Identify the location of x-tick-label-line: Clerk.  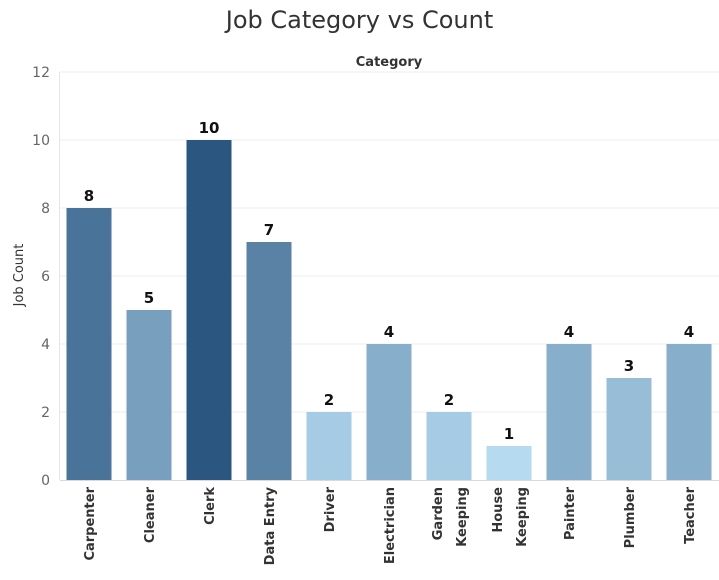
(210, 506).